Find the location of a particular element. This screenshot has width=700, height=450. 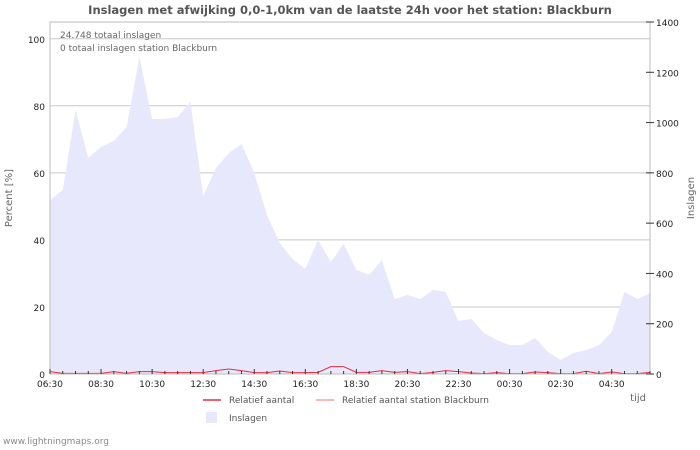

y-right-tick: 0 is located at coordinates (659, 376).